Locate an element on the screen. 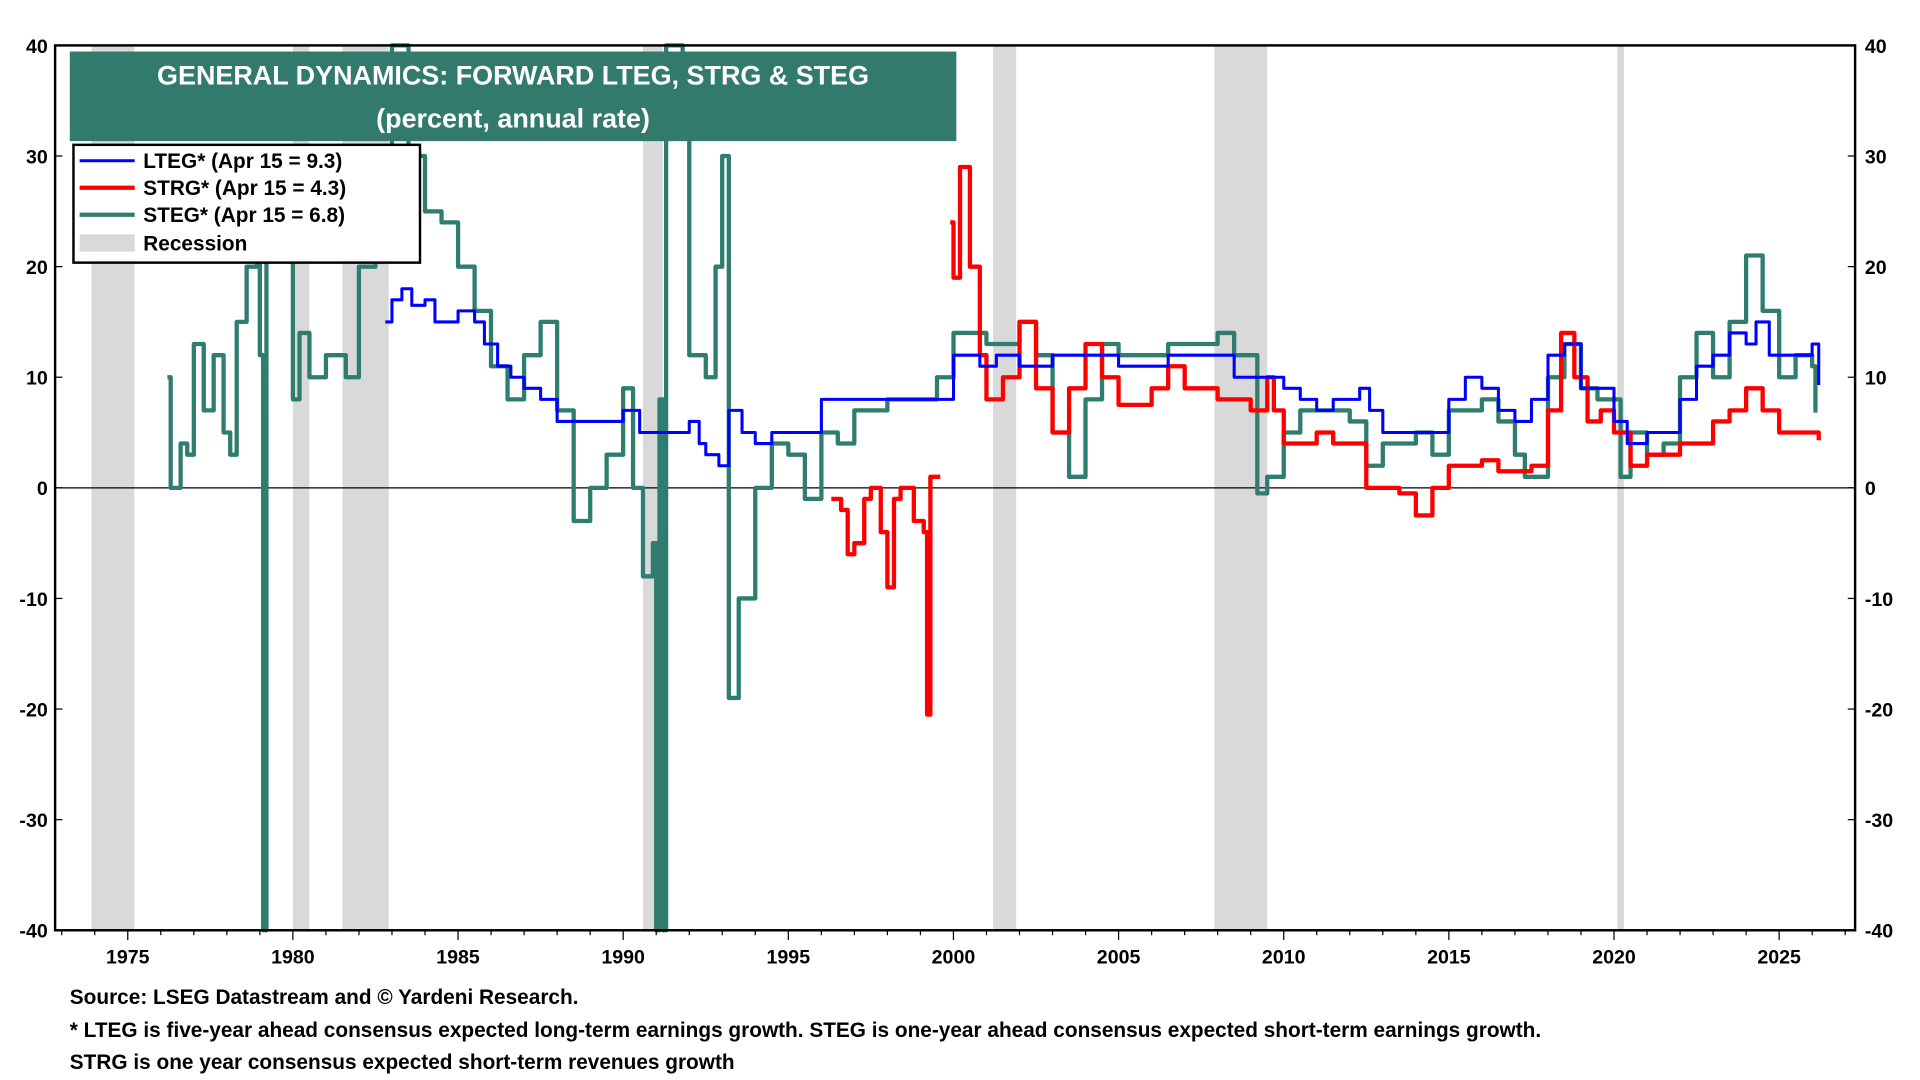 This screenshot has height=1080, width=1920. y-tick-label-left: 40 is located at coordinates (37, 47).